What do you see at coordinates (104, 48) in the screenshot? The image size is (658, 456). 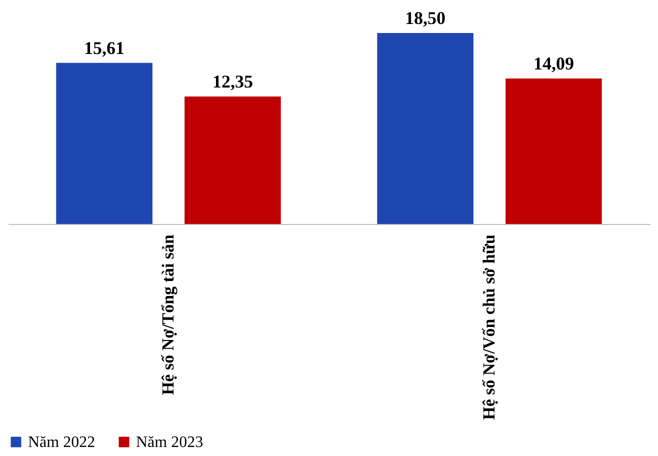 I see `data-label: 15,61` at bounding box center [104, 48].